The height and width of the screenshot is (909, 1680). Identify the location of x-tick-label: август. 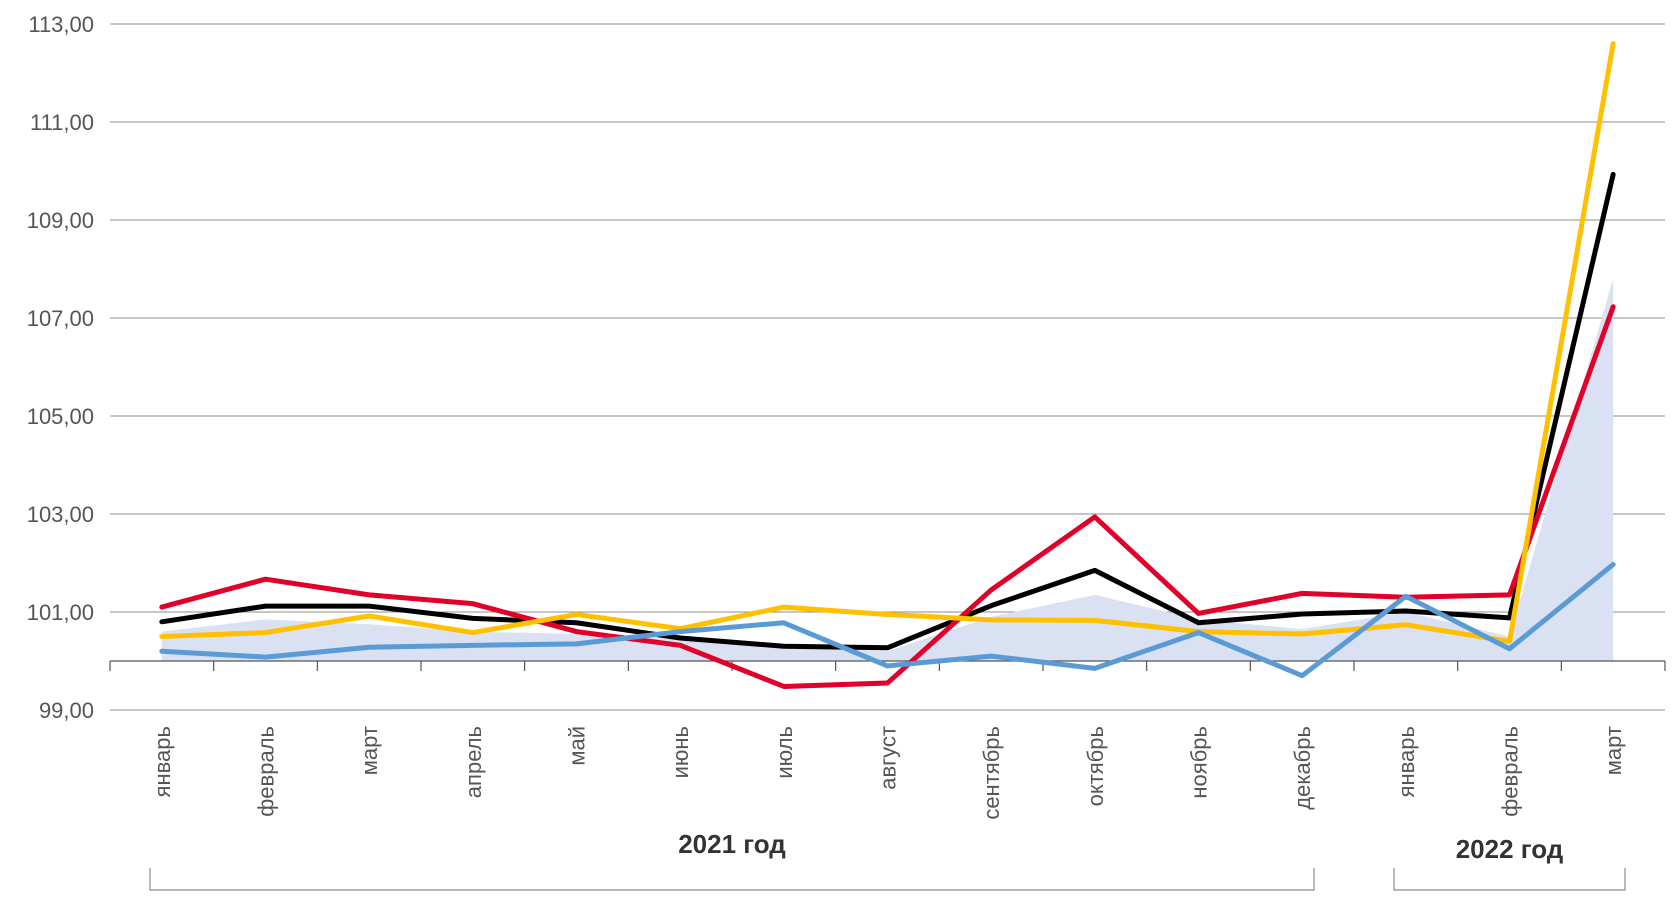
(888, 758).